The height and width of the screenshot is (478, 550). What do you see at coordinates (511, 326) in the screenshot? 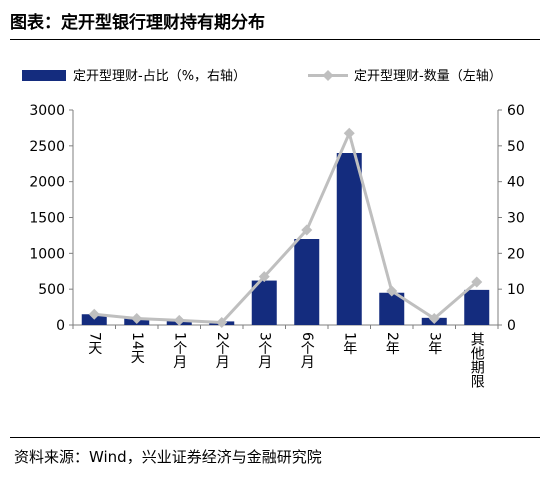
I see `right-axis-tick-label: 0` at bounding box center [511, 326].